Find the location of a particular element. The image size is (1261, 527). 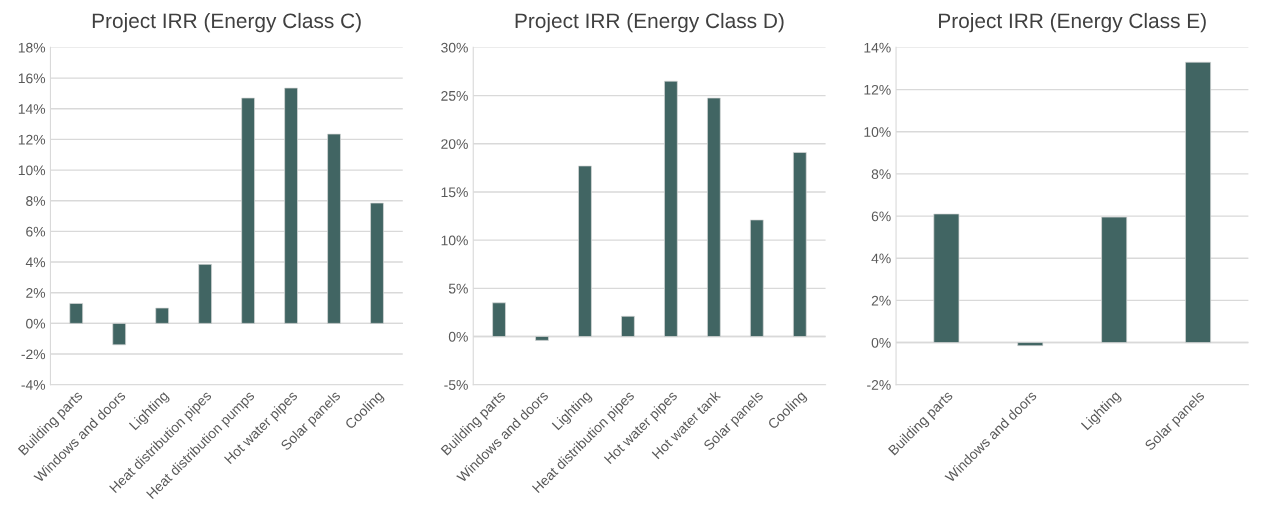

y-tick-label: 18% is located at coordinates (32, 47).